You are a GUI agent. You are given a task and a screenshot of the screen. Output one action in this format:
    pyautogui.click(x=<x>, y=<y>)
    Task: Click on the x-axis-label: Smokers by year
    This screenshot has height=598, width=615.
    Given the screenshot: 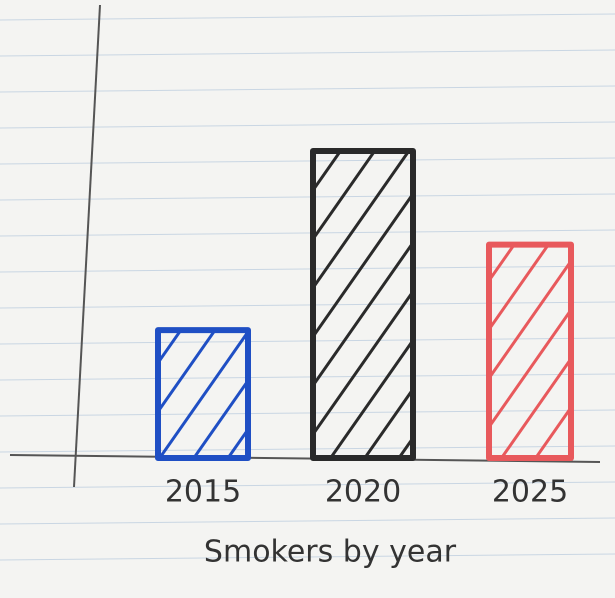 What is the action you would take?
    pyautogui.click(x=330, y=552)
    